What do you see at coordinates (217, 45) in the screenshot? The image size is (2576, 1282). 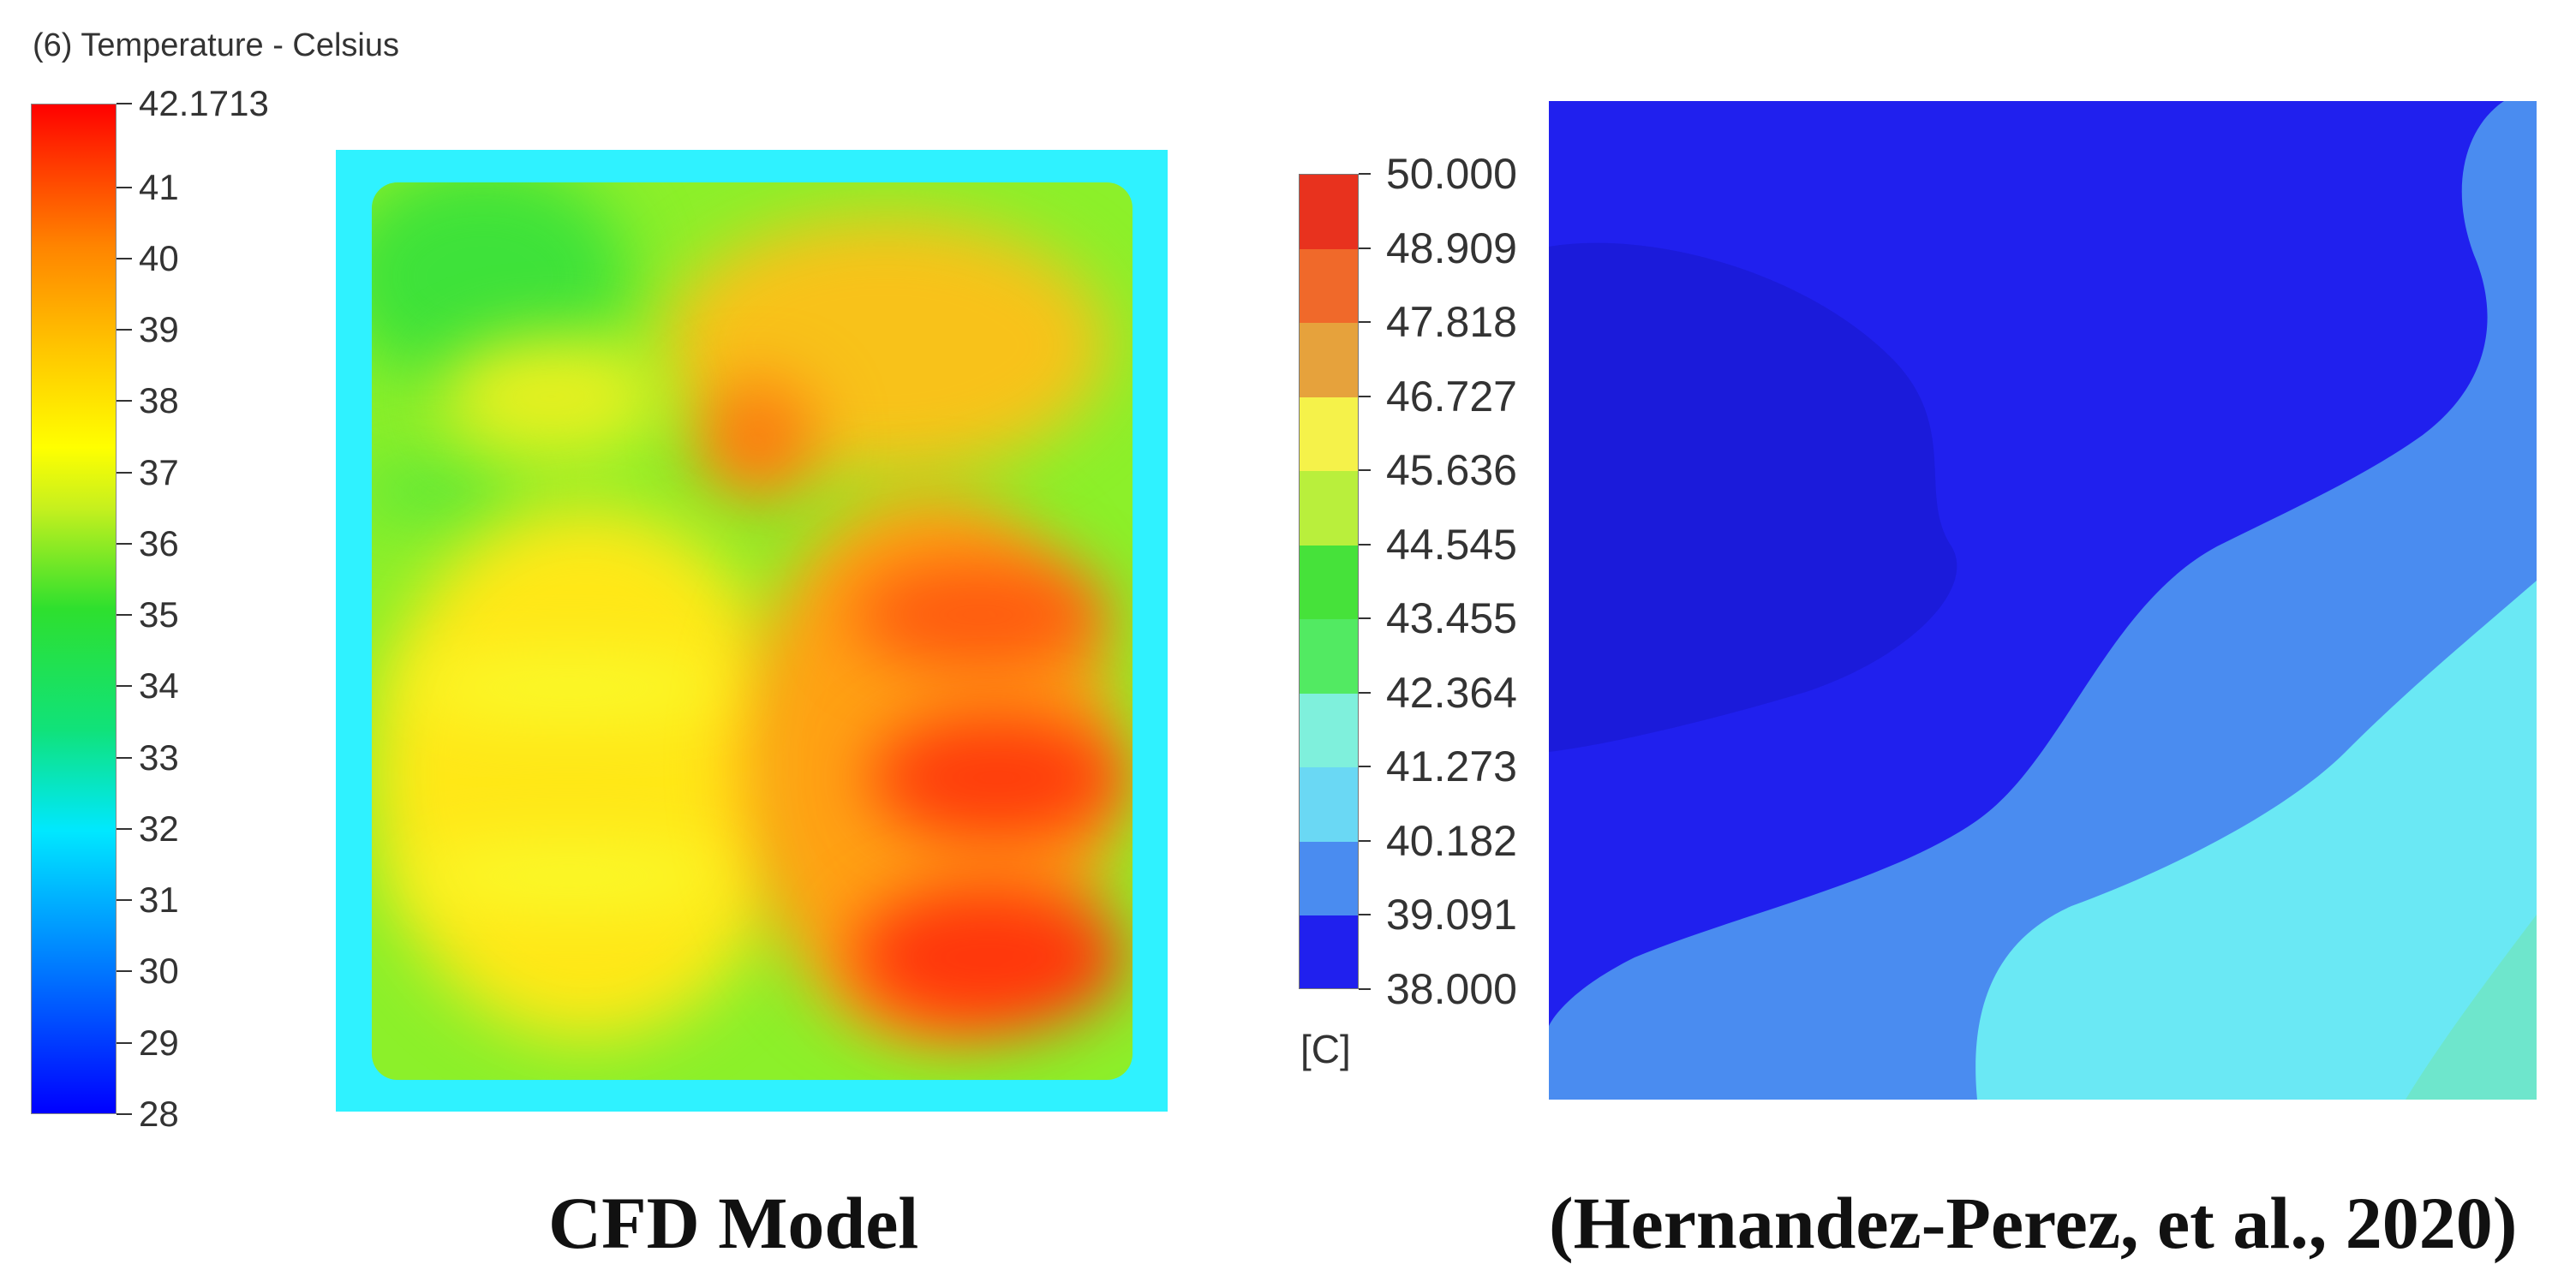 I see `left-legend-title: (6) Temperature - Celsius` at bounding box center [217, 45].